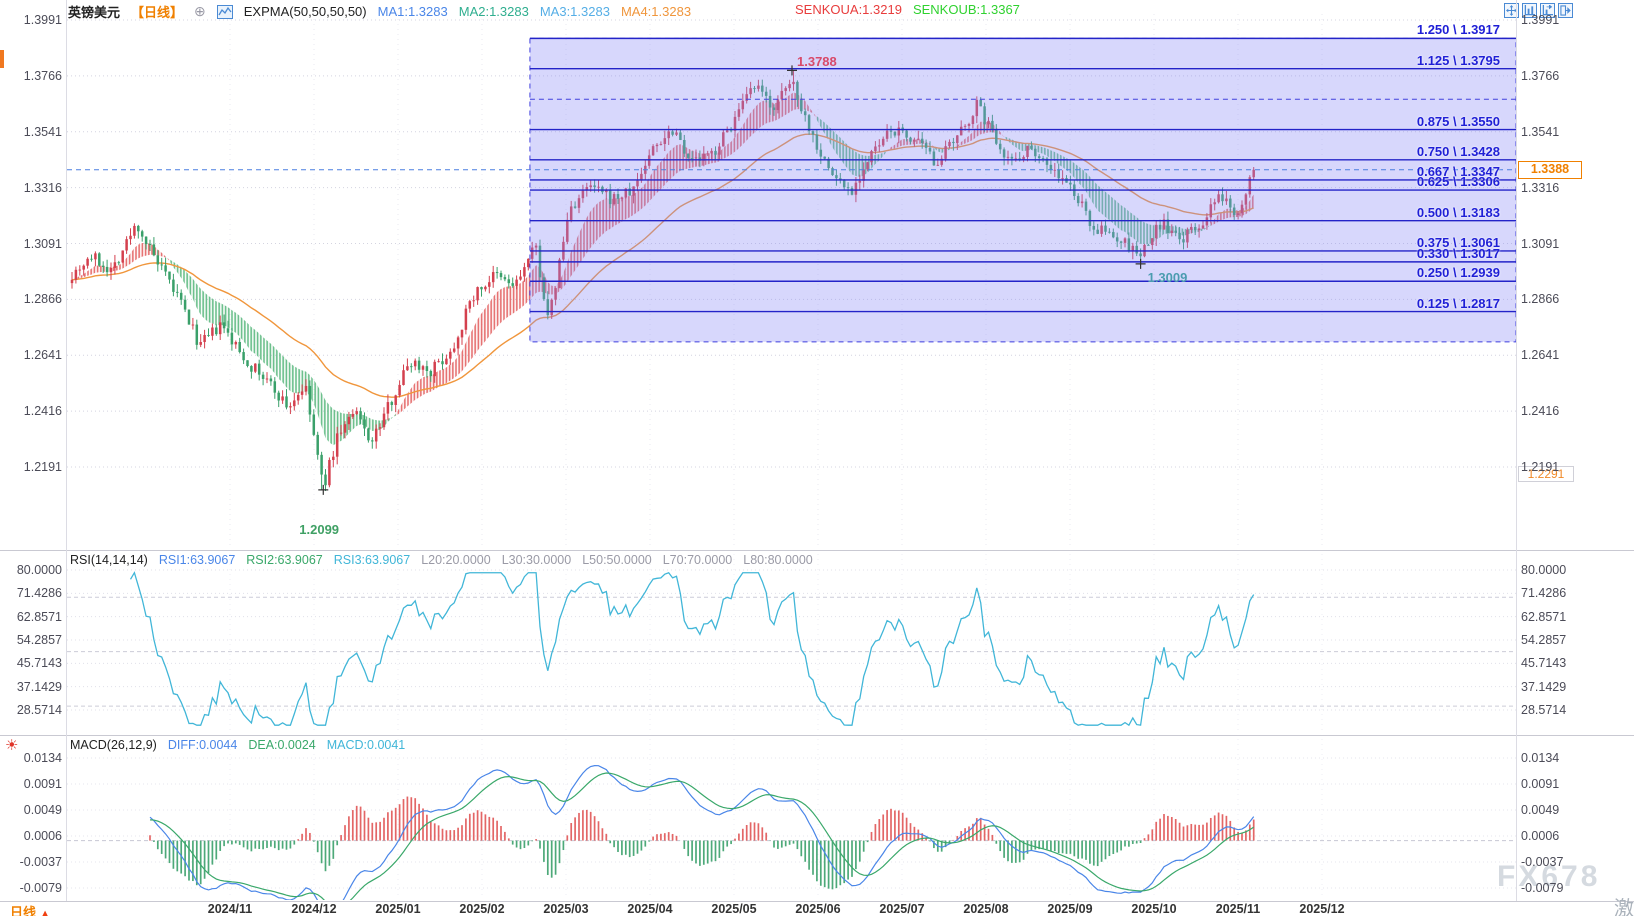 This screenshot has width=1634, height=916. Describe the element at coordinates (1529, 10) in the screenshot. I see `y-axis-scale-icon` at that location.